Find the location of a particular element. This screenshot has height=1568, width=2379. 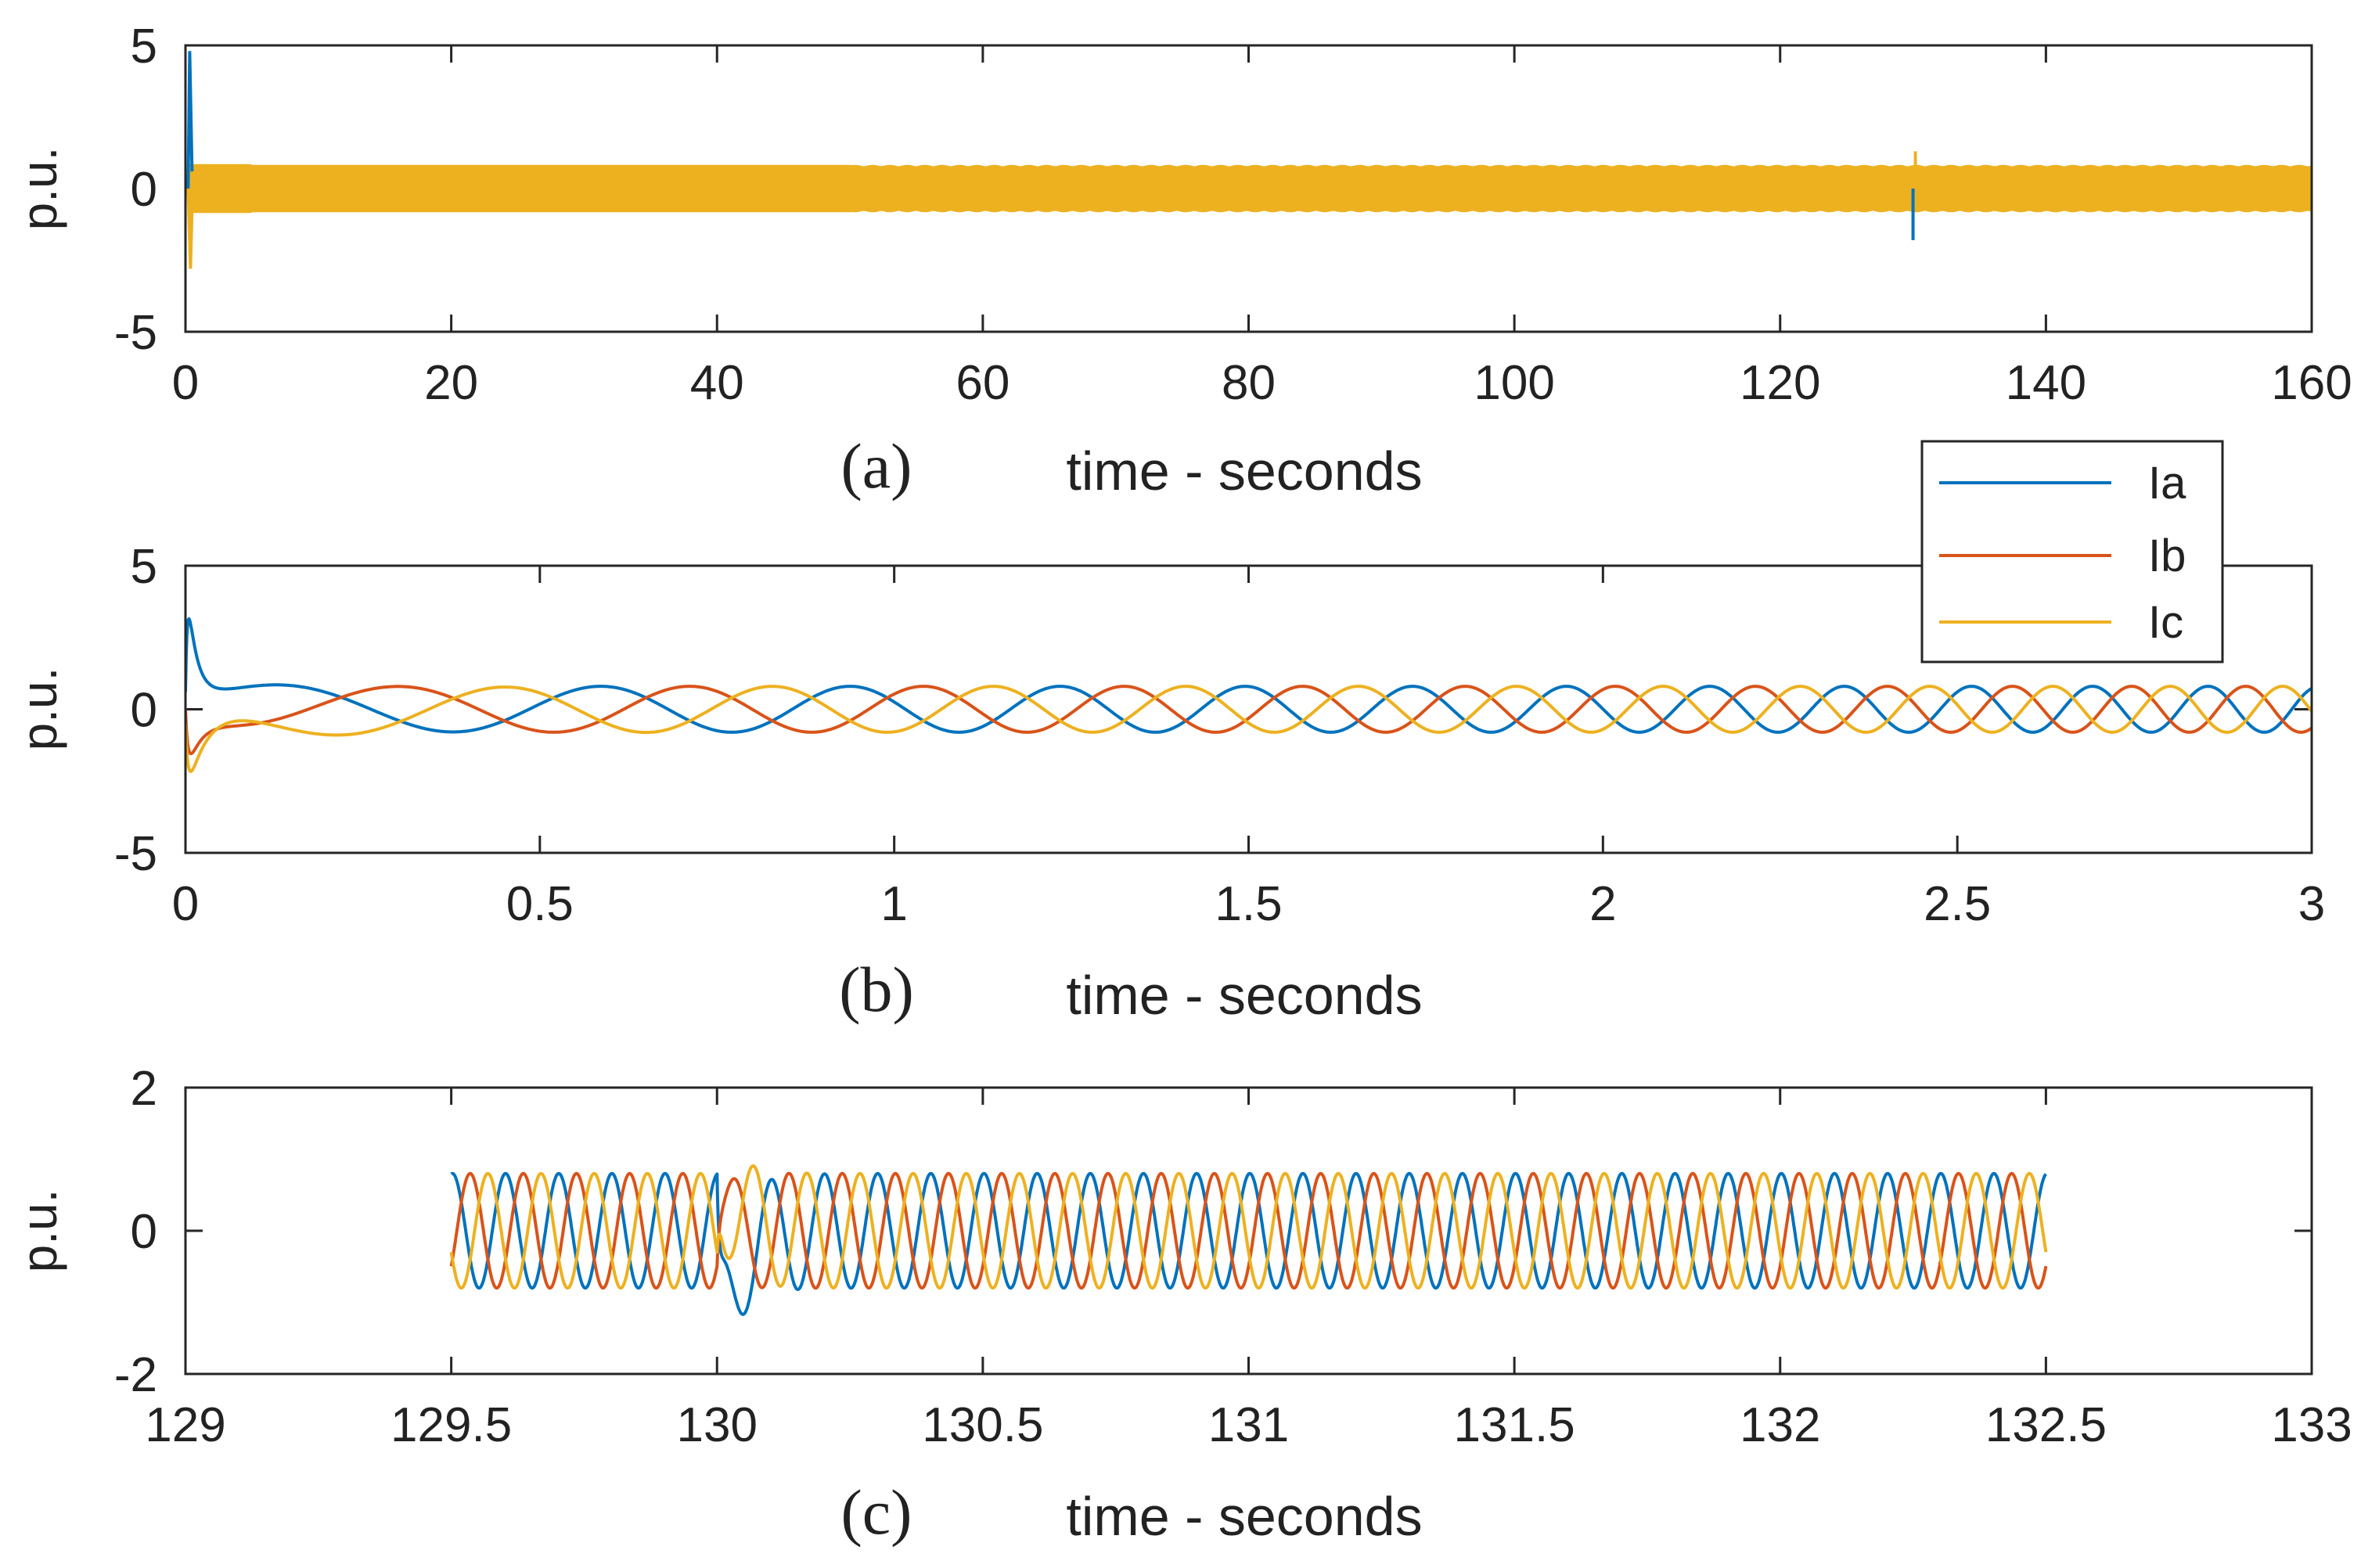

ytick-label-b-1: 0 is located at coordinates (144, 711).